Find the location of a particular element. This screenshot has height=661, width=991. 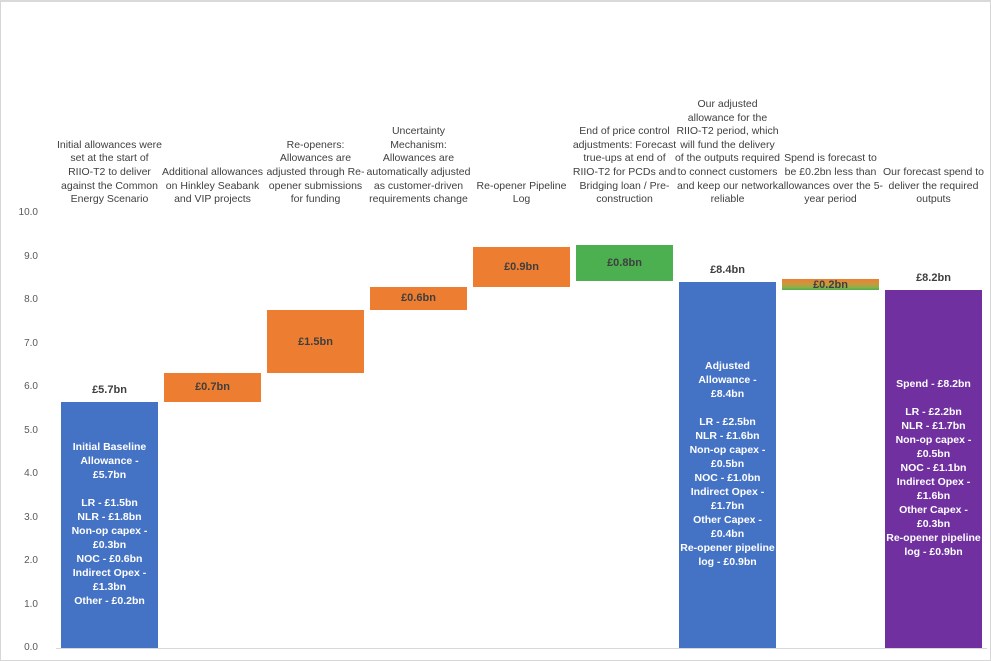

y-axis-tick-label: 1.0 is located at coordinates (31, 604).